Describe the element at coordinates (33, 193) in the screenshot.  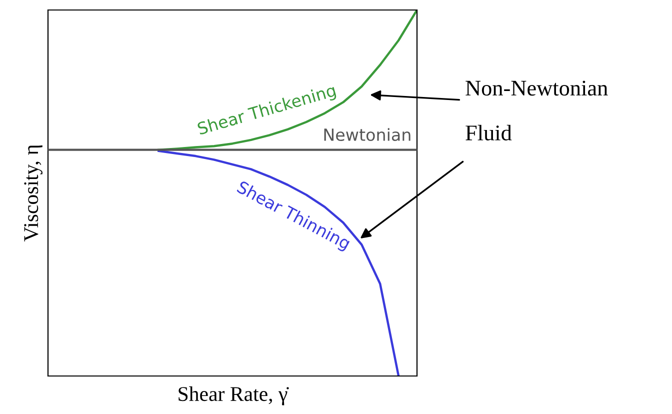
I see `y-axis-title: Viscosity, η` at that location.